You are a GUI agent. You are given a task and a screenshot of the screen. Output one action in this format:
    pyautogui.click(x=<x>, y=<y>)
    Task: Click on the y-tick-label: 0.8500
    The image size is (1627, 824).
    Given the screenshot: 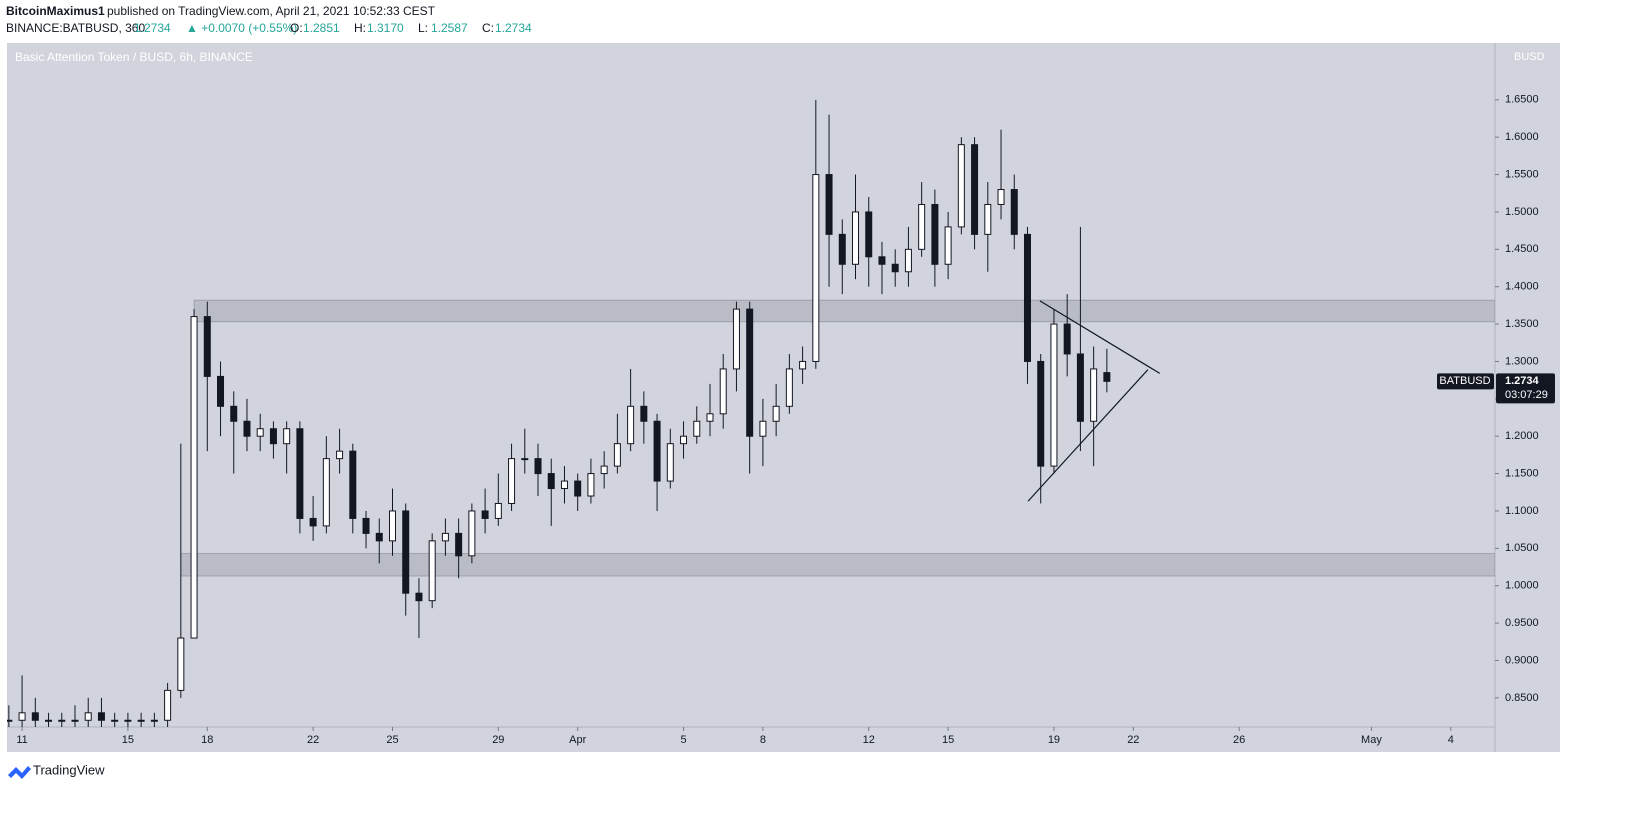 What is the action you would take?
    pyautogui.click(x=1522, y=698)
    